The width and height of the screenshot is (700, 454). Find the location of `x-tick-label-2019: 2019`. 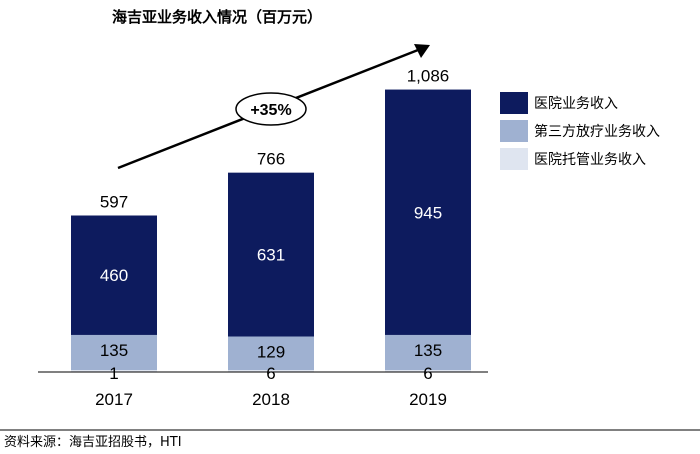

x-tick-label-2019: 2019 is located at coordinates (428, 399).